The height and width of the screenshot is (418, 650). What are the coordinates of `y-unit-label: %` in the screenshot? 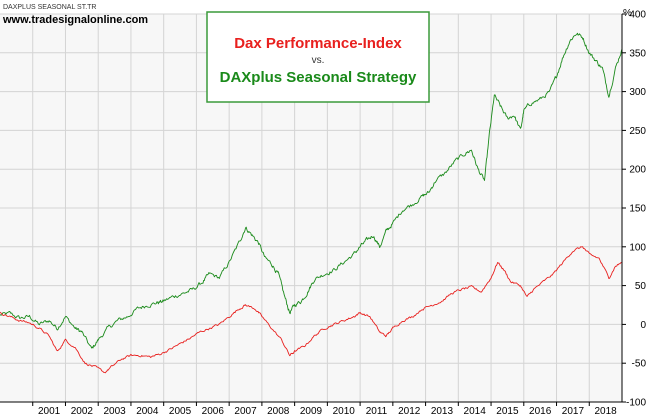 It's located at (627, 13).